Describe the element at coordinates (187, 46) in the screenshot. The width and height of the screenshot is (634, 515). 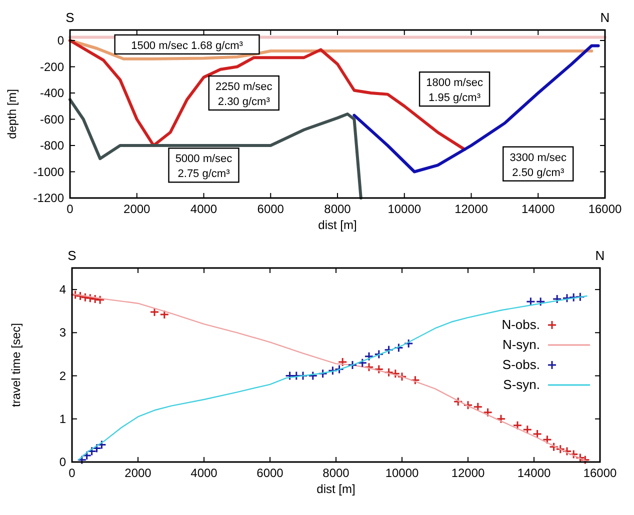
I see `annotation: 1500 m/sec 1.68 g/cm³` at that location.